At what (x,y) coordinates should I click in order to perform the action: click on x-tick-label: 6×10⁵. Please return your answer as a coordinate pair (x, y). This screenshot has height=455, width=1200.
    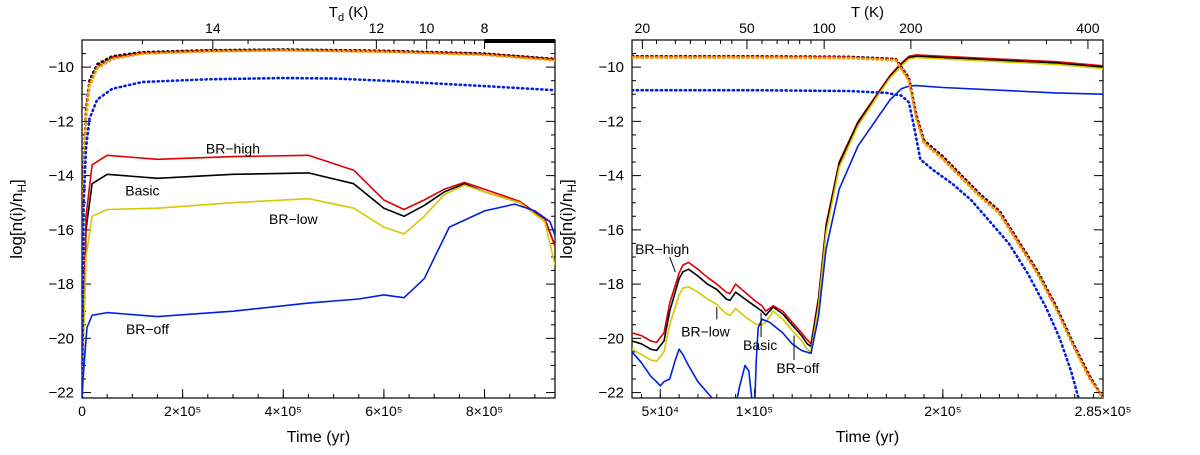
    Looking at the image, I should click on (383, 411).